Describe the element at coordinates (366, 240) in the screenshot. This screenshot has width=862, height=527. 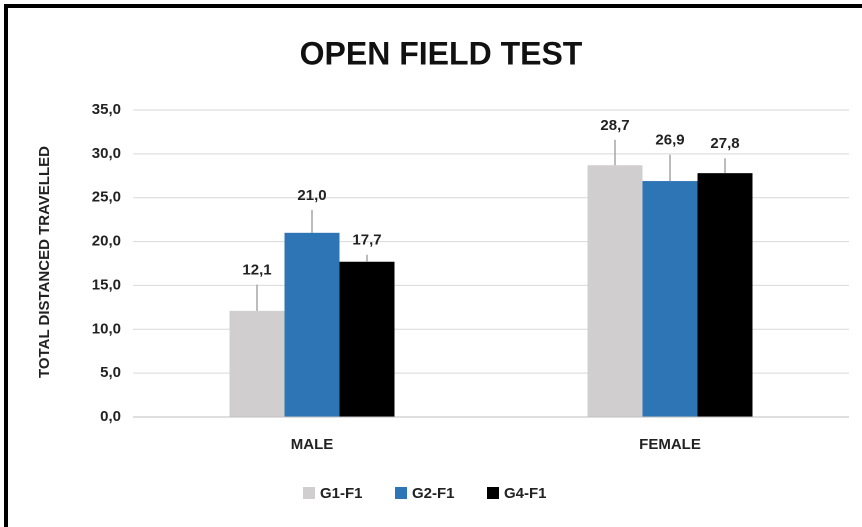
I see `data-label: 17,7` at that location.